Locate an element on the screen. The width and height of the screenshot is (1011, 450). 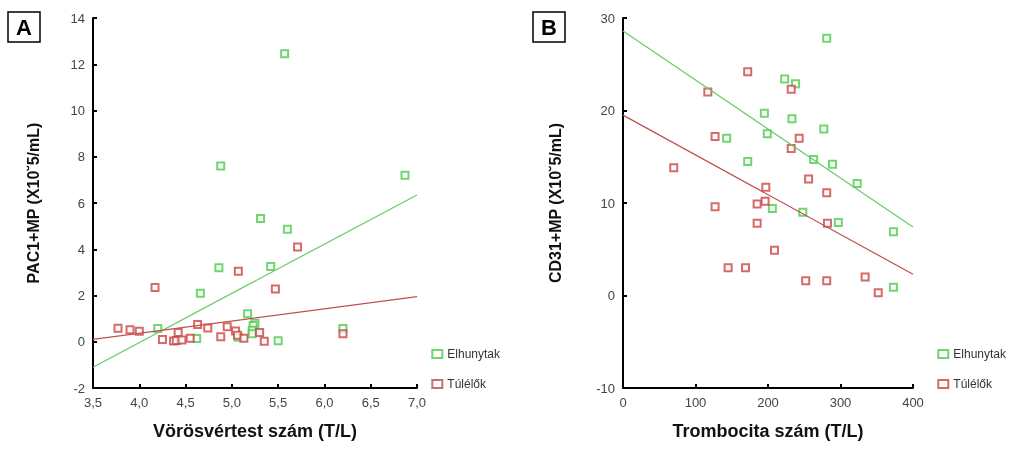
x-tick-label: 7,0 is located at coordinates (417, 402).